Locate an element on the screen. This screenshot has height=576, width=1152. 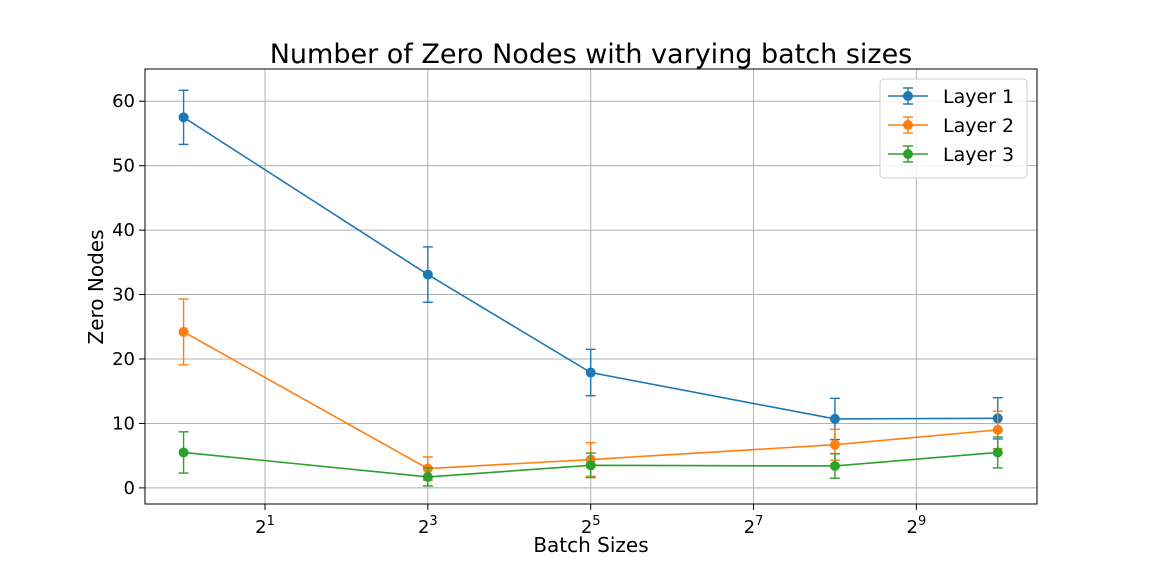
y-tick-label: 40 is located at coordinates (123, 230).